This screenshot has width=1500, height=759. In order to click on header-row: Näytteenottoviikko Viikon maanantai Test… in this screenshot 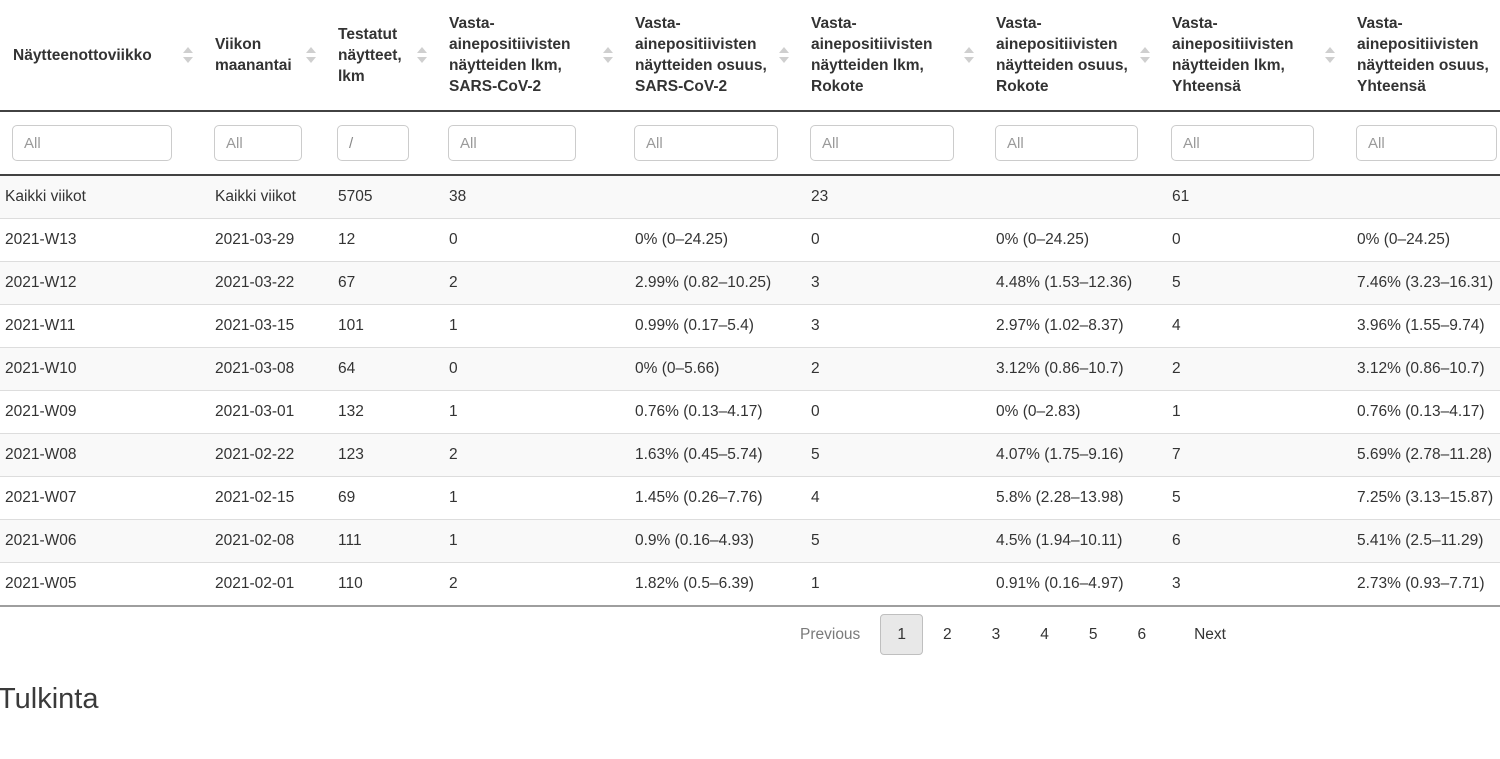, I will do `click(750, 56)`.